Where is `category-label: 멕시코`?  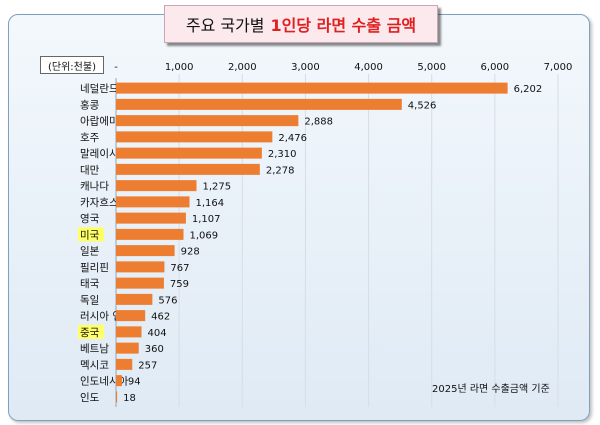
category-label: 멕시코 is located at coordinates (94, 365).